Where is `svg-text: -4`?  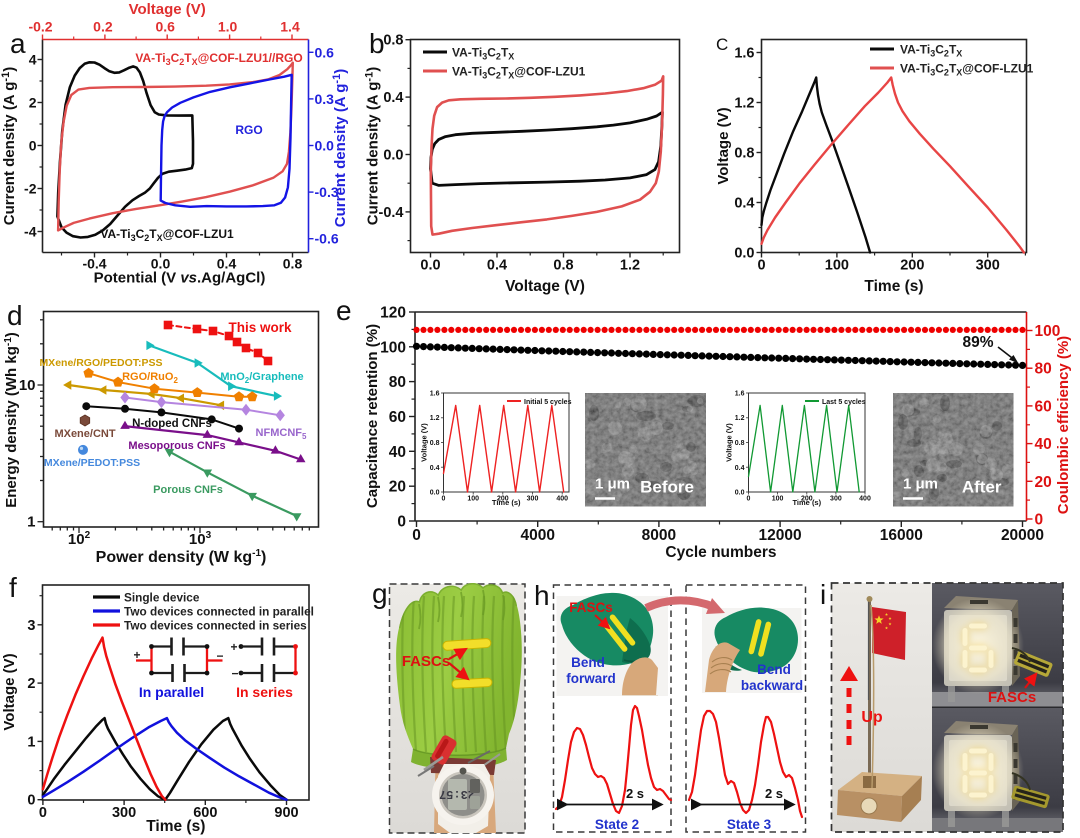
svg-text: -4 is located at coordinates (30, 232).